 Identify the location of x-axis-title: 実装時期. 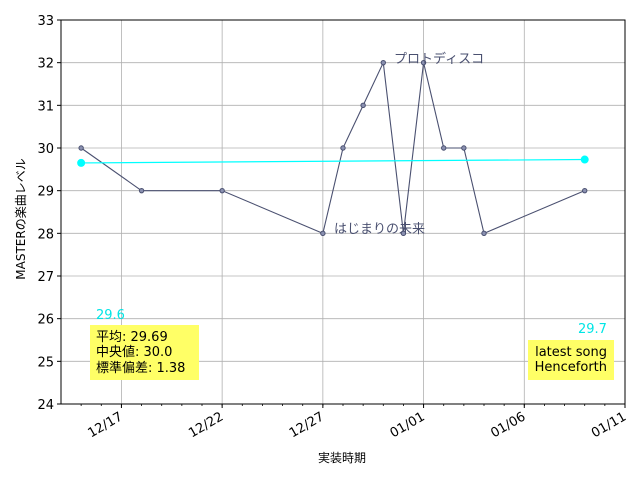
(342, 457).